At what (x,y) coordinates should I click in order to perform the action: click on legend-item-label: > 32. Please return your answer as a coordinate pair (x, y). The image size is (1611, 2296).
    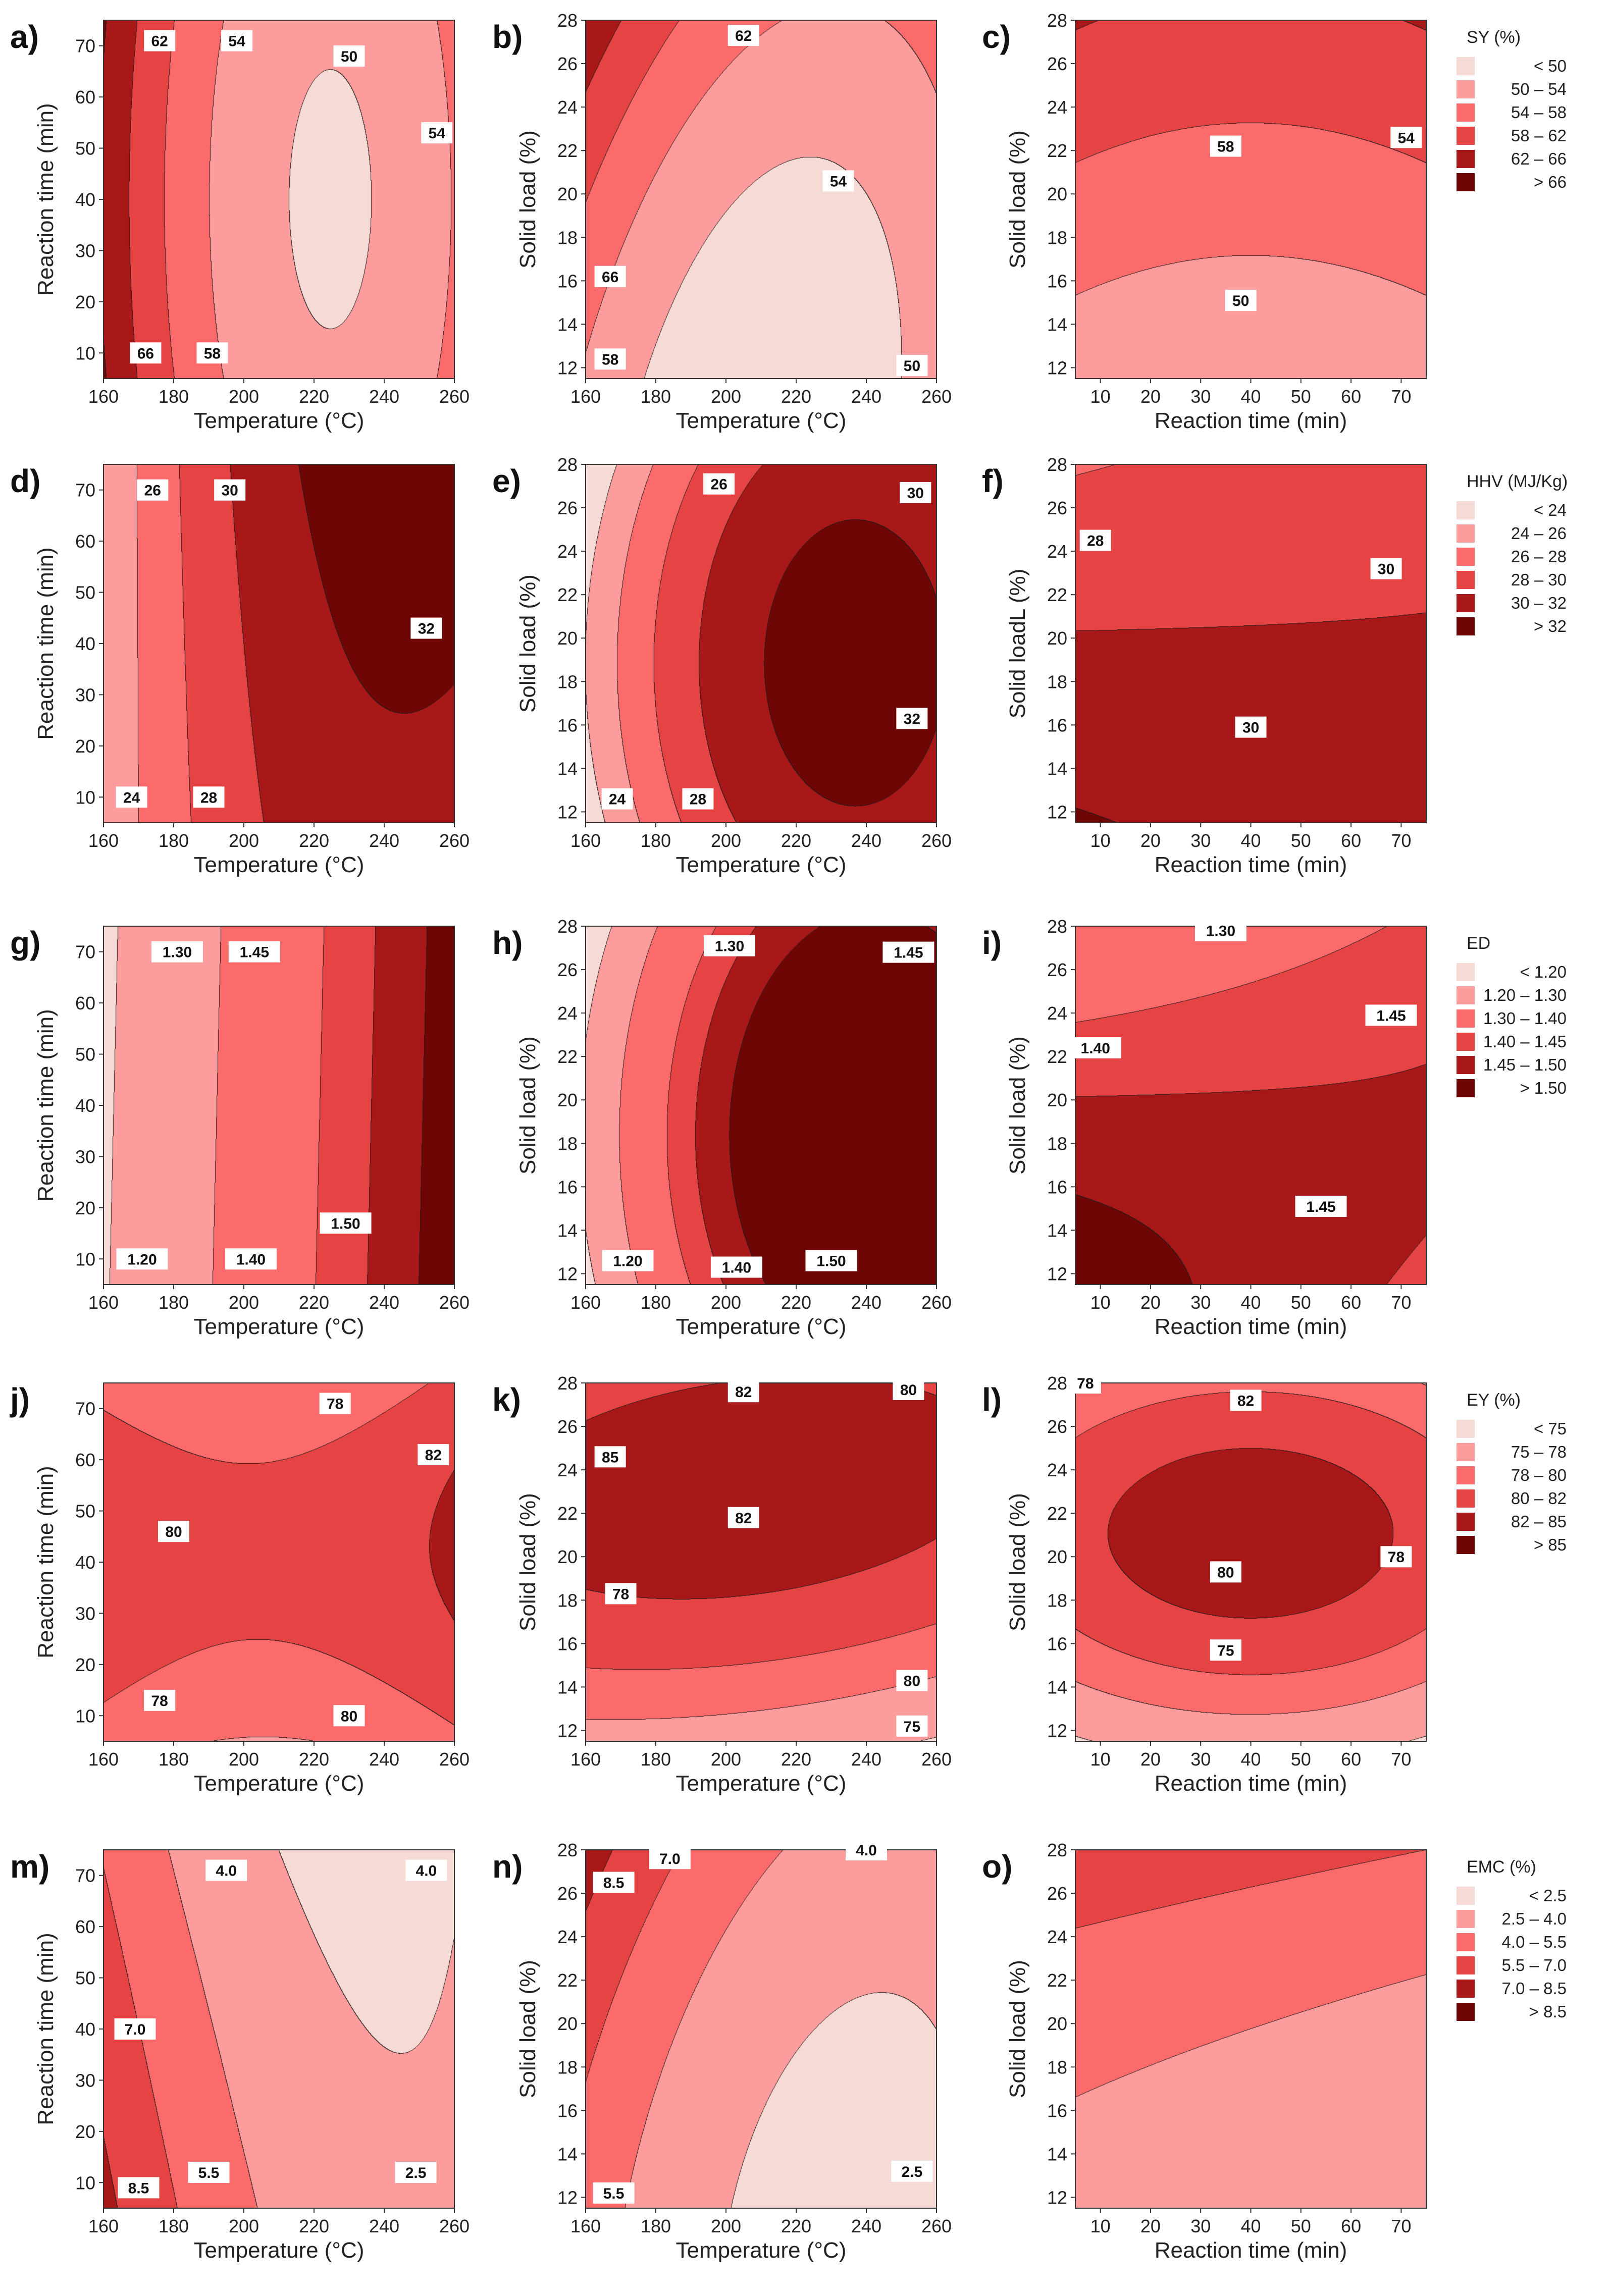
    Looking at the image, I should click on (1551, 626).